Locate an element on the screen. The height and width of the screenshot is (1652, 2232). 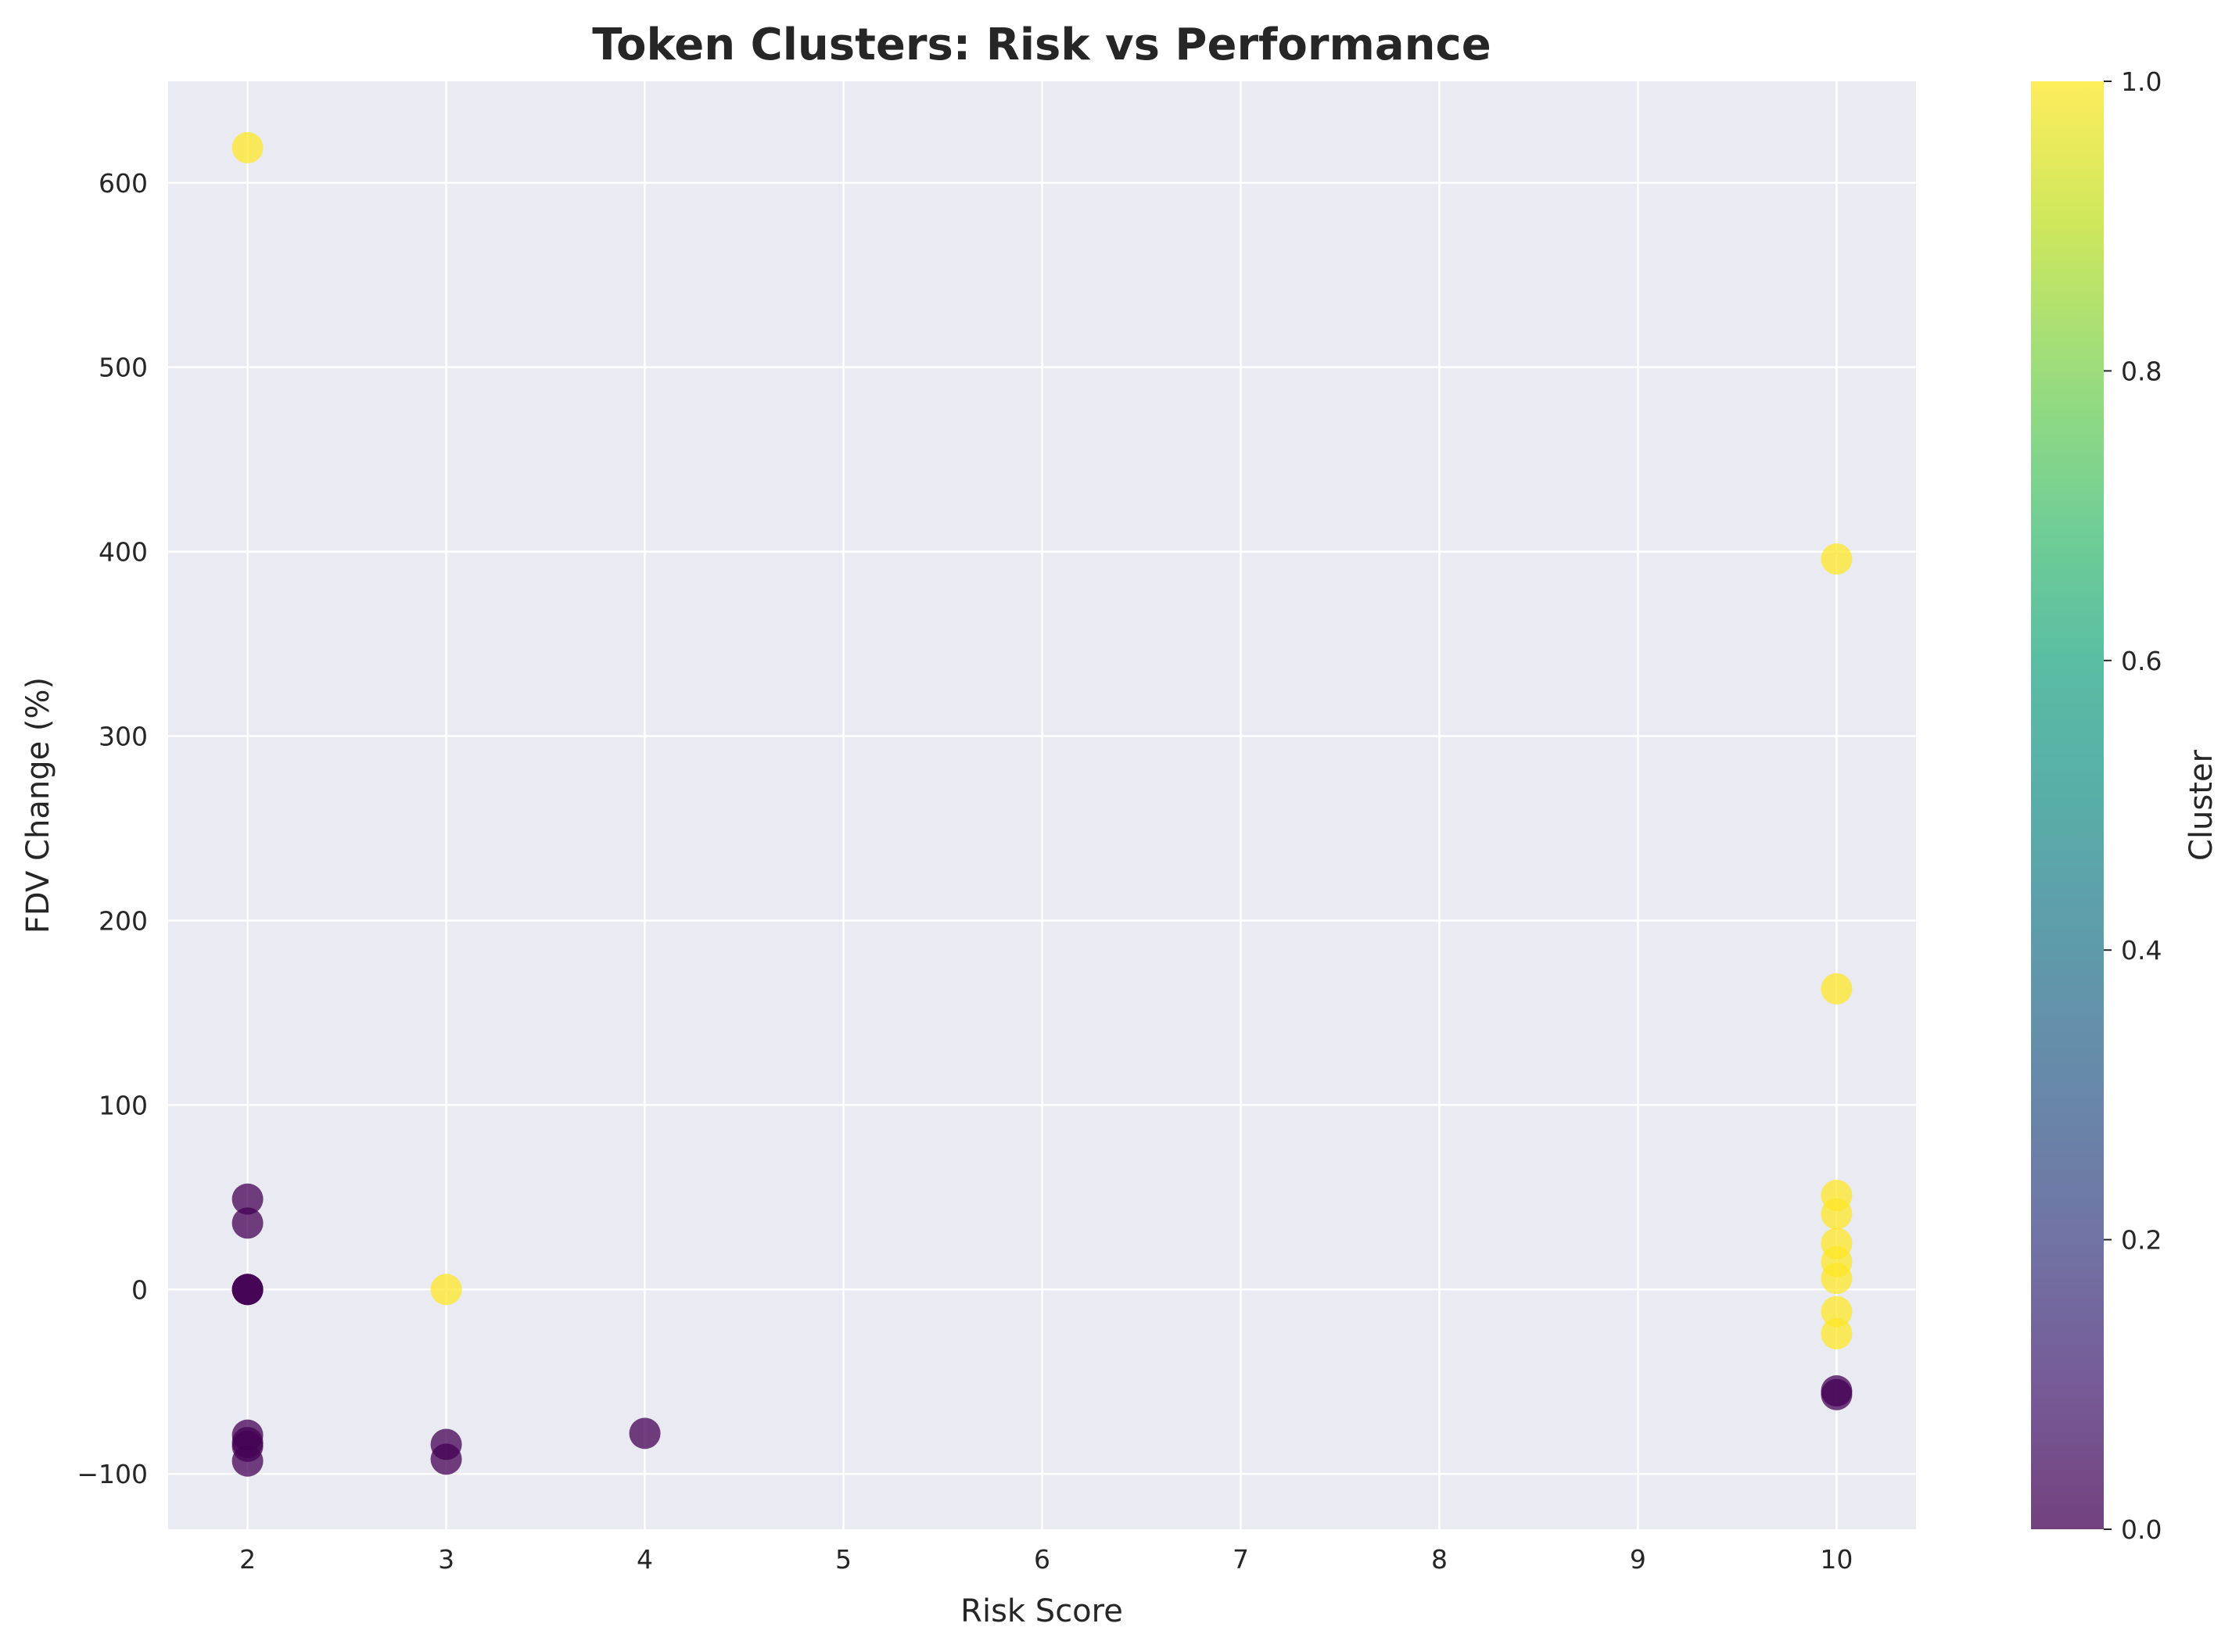
chart-title: Token Clusters: Risk vs Performance is located at coordinates (1041, 45).